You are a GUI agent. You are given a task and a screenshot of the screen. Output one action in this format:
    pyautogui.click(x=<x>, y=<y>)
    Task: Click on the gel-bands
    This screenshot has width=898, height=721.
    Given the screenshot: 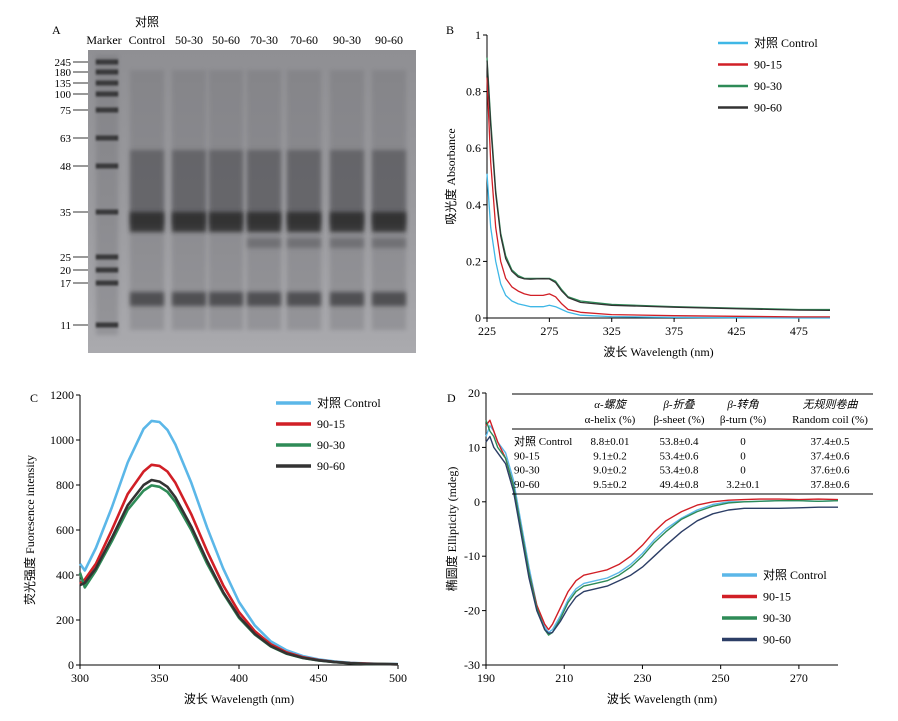 What is the action you would take?
    pyautogui.click(x=251, y=195)
    